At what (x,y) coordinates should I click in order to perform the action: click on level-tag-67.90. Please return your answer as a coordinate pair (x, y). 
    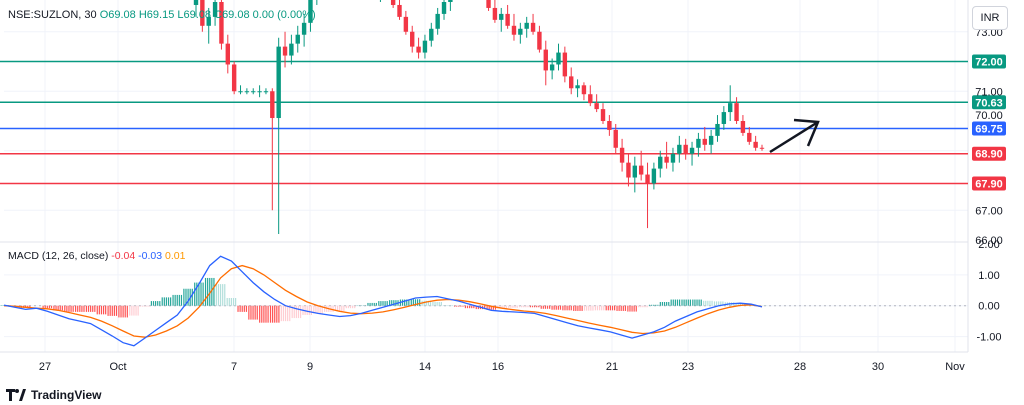
    Looking at the image, I should click on (989, 183).